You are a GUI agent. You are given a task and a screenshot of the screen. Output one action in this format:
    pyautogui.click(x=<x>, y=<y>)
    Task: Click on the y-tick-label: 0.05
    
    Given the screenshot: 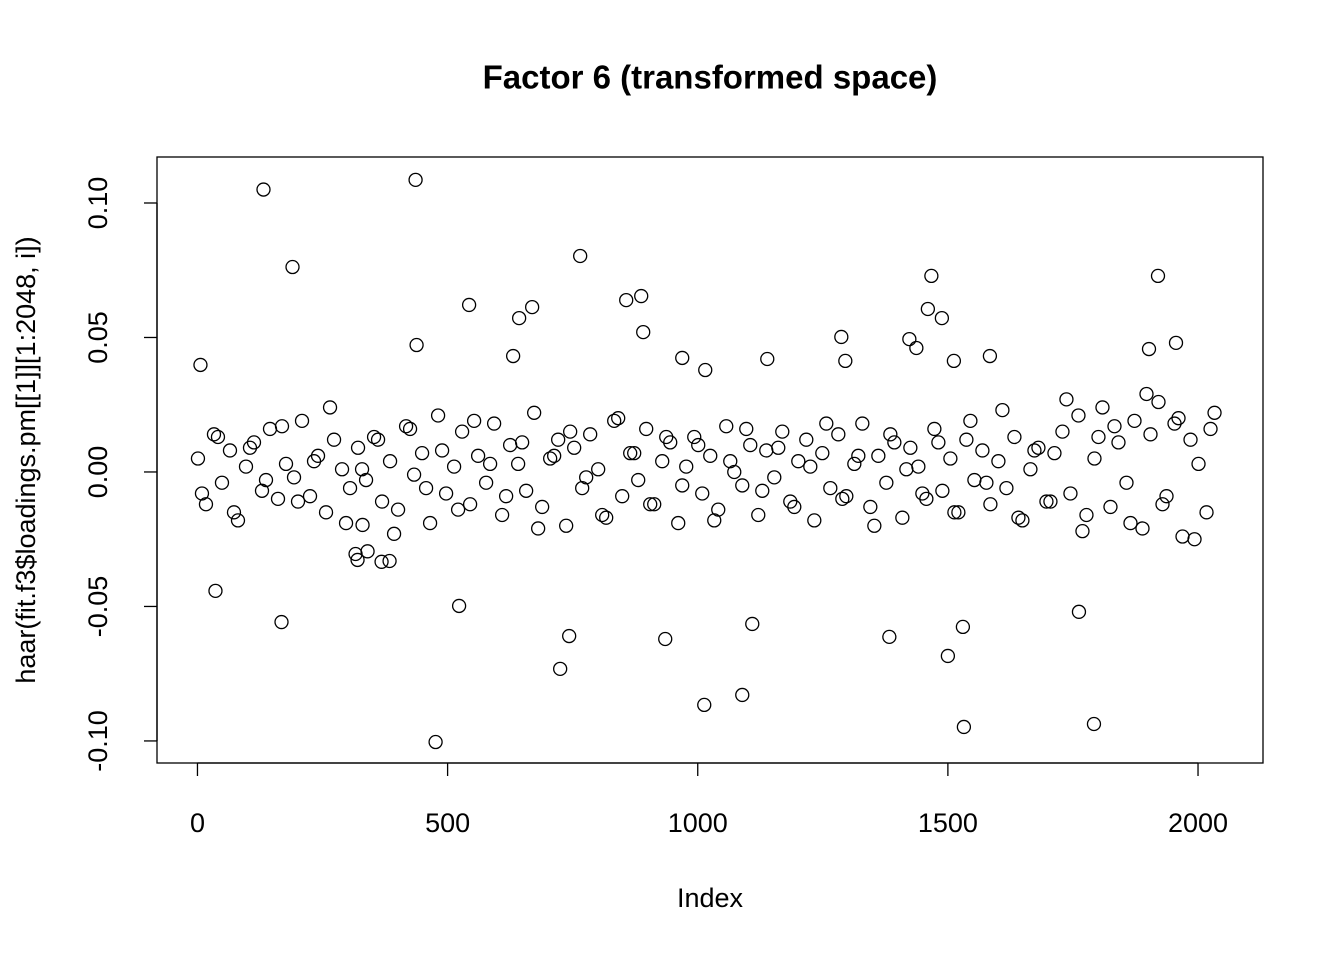 What is the action you would take?
    pyautogui.click(x=98, y=337)
    